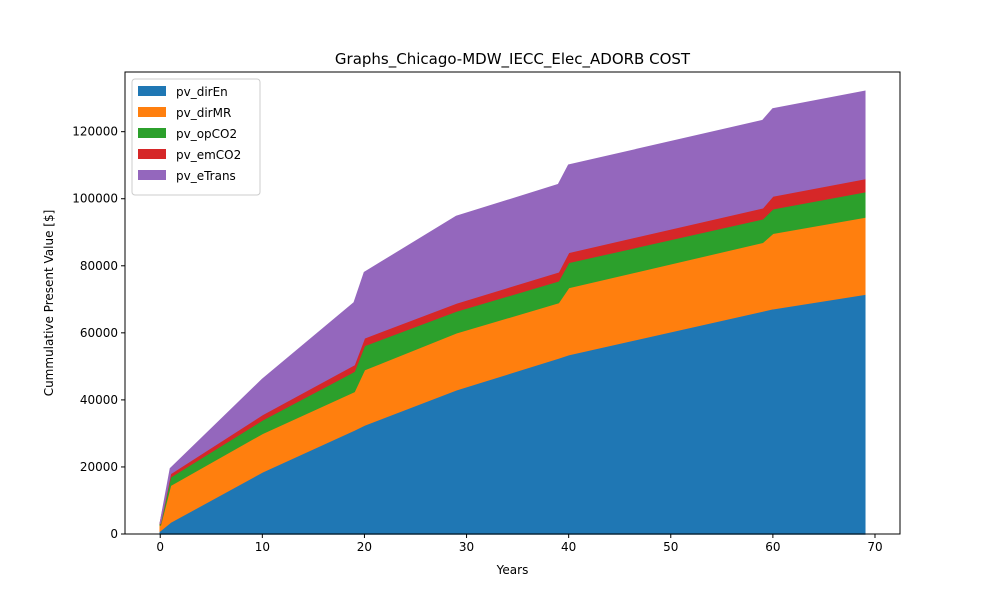  I want to click on x-tick-label: 50, so click(670, 547).